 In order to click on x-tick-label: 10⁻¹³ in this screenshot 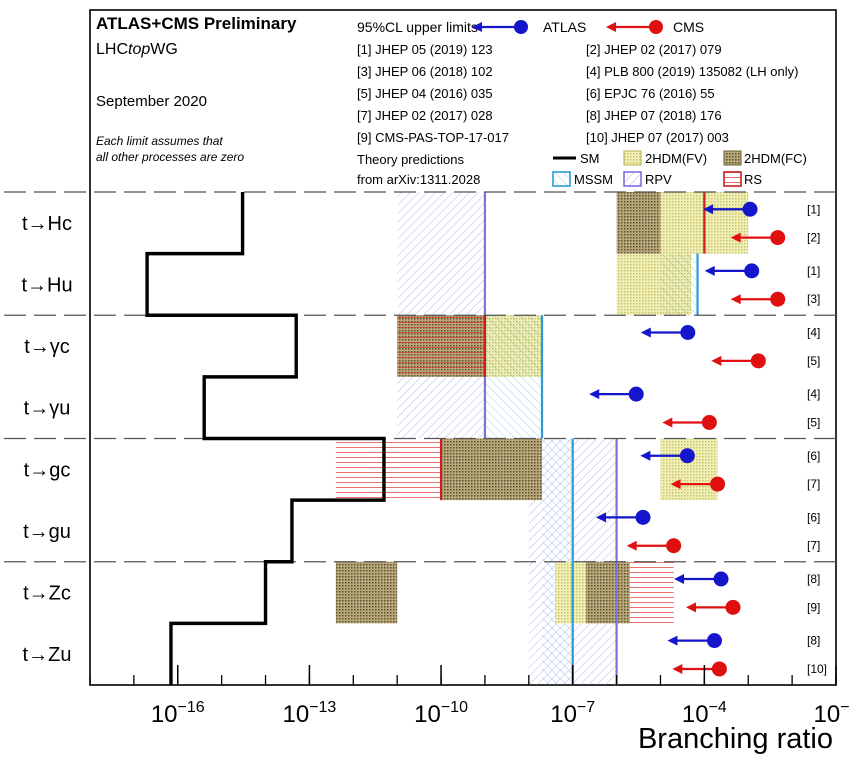, I will do `click(309, 713)`.